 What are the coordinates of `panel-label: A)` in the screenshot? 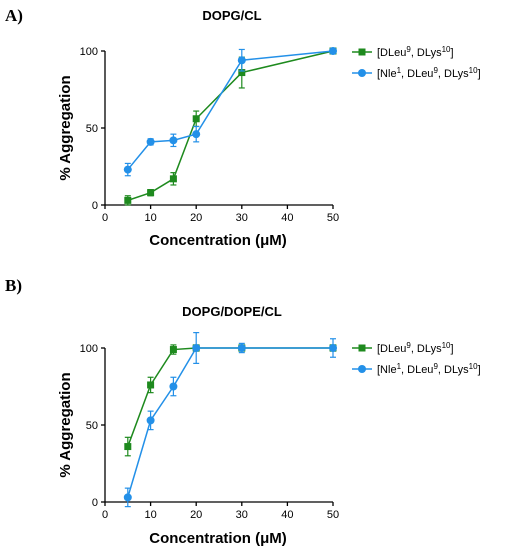 It's located at (14, 15).